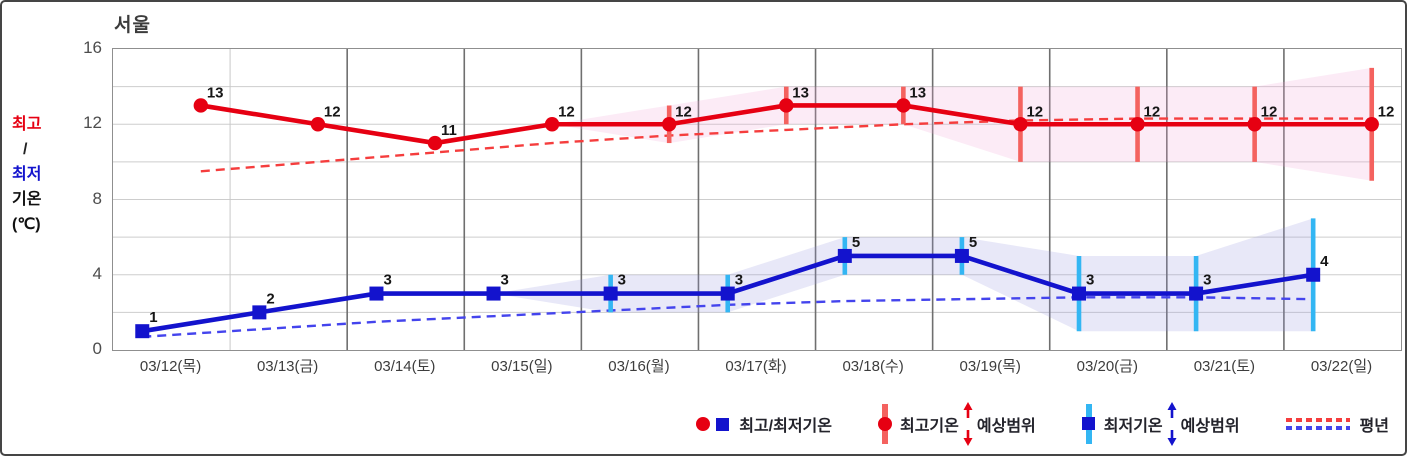  What do you see at coordinates (449, 130) in the screenshot?
I see `max-temp-value-label: 11` at bounding box center [449, 130].